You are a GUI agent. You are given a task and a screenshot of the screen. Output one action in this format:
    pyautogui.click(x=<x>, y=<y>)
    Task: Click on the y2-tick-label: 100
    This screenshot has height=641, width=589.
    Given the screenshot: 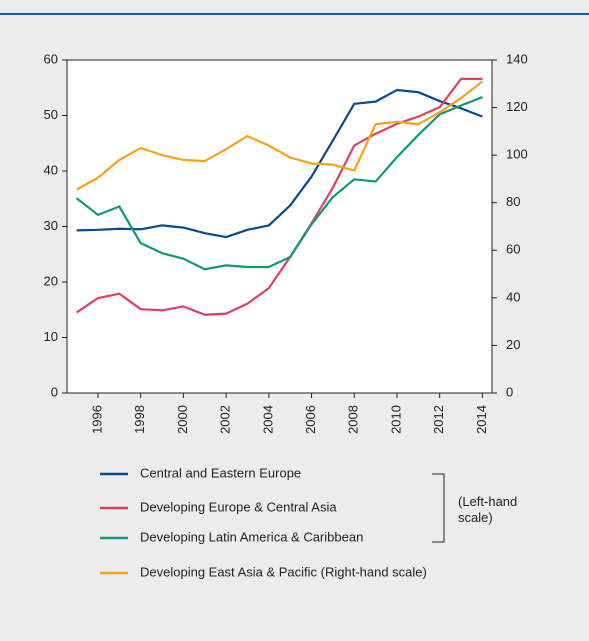 What is the action you would take?
    pyautogui.click(x=517, y=154)
    